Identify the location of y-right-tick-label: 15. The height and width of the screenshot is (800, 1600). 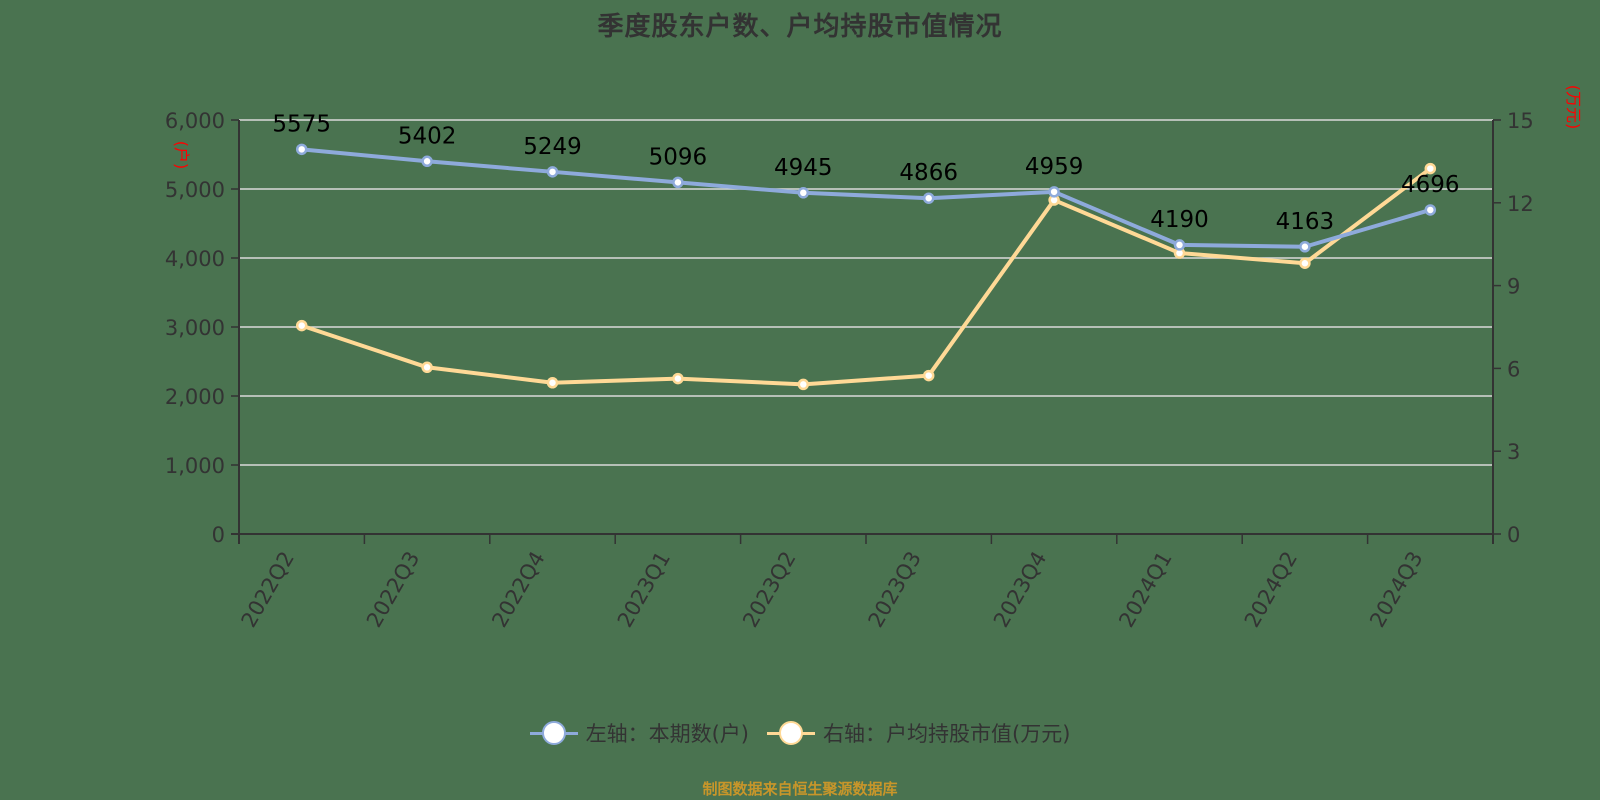
(1520, 121).